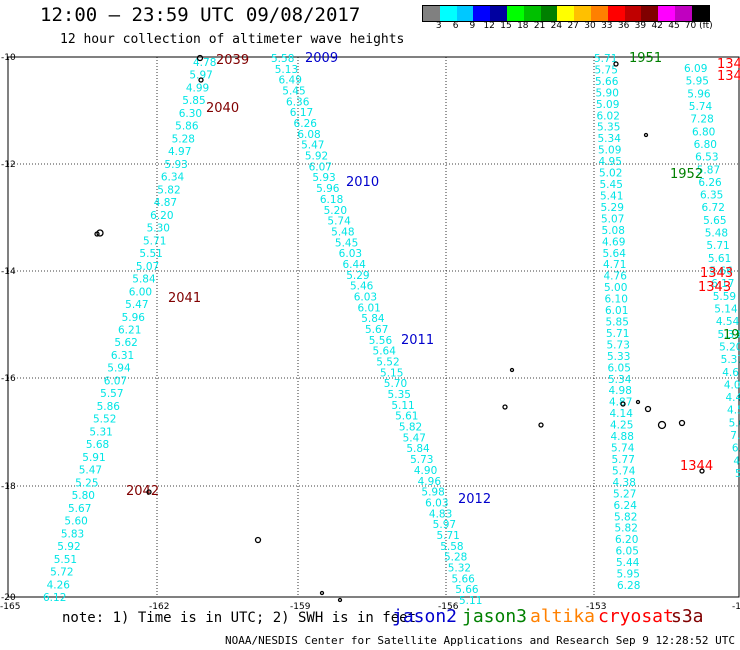  I want to click on wave-height-value: 6.08, so click(308, 135).